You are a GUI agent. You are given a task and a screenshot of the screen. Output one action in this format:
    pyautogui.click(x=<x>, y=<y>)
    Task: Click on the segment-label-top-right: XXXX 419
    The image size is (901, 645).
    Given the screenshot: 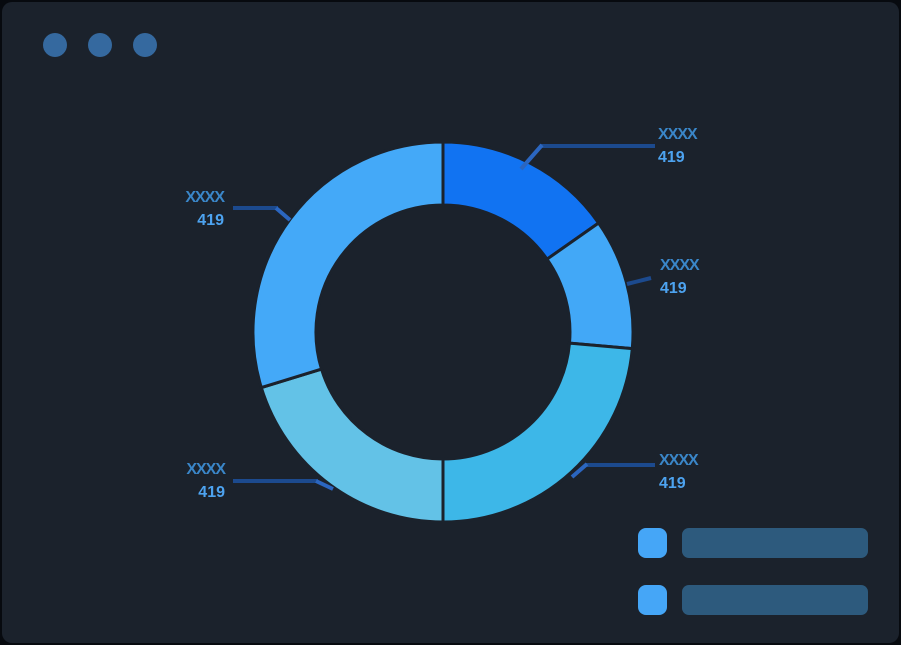 What is the action you would take?
    pyautogui.click(x=678, y=146)
    